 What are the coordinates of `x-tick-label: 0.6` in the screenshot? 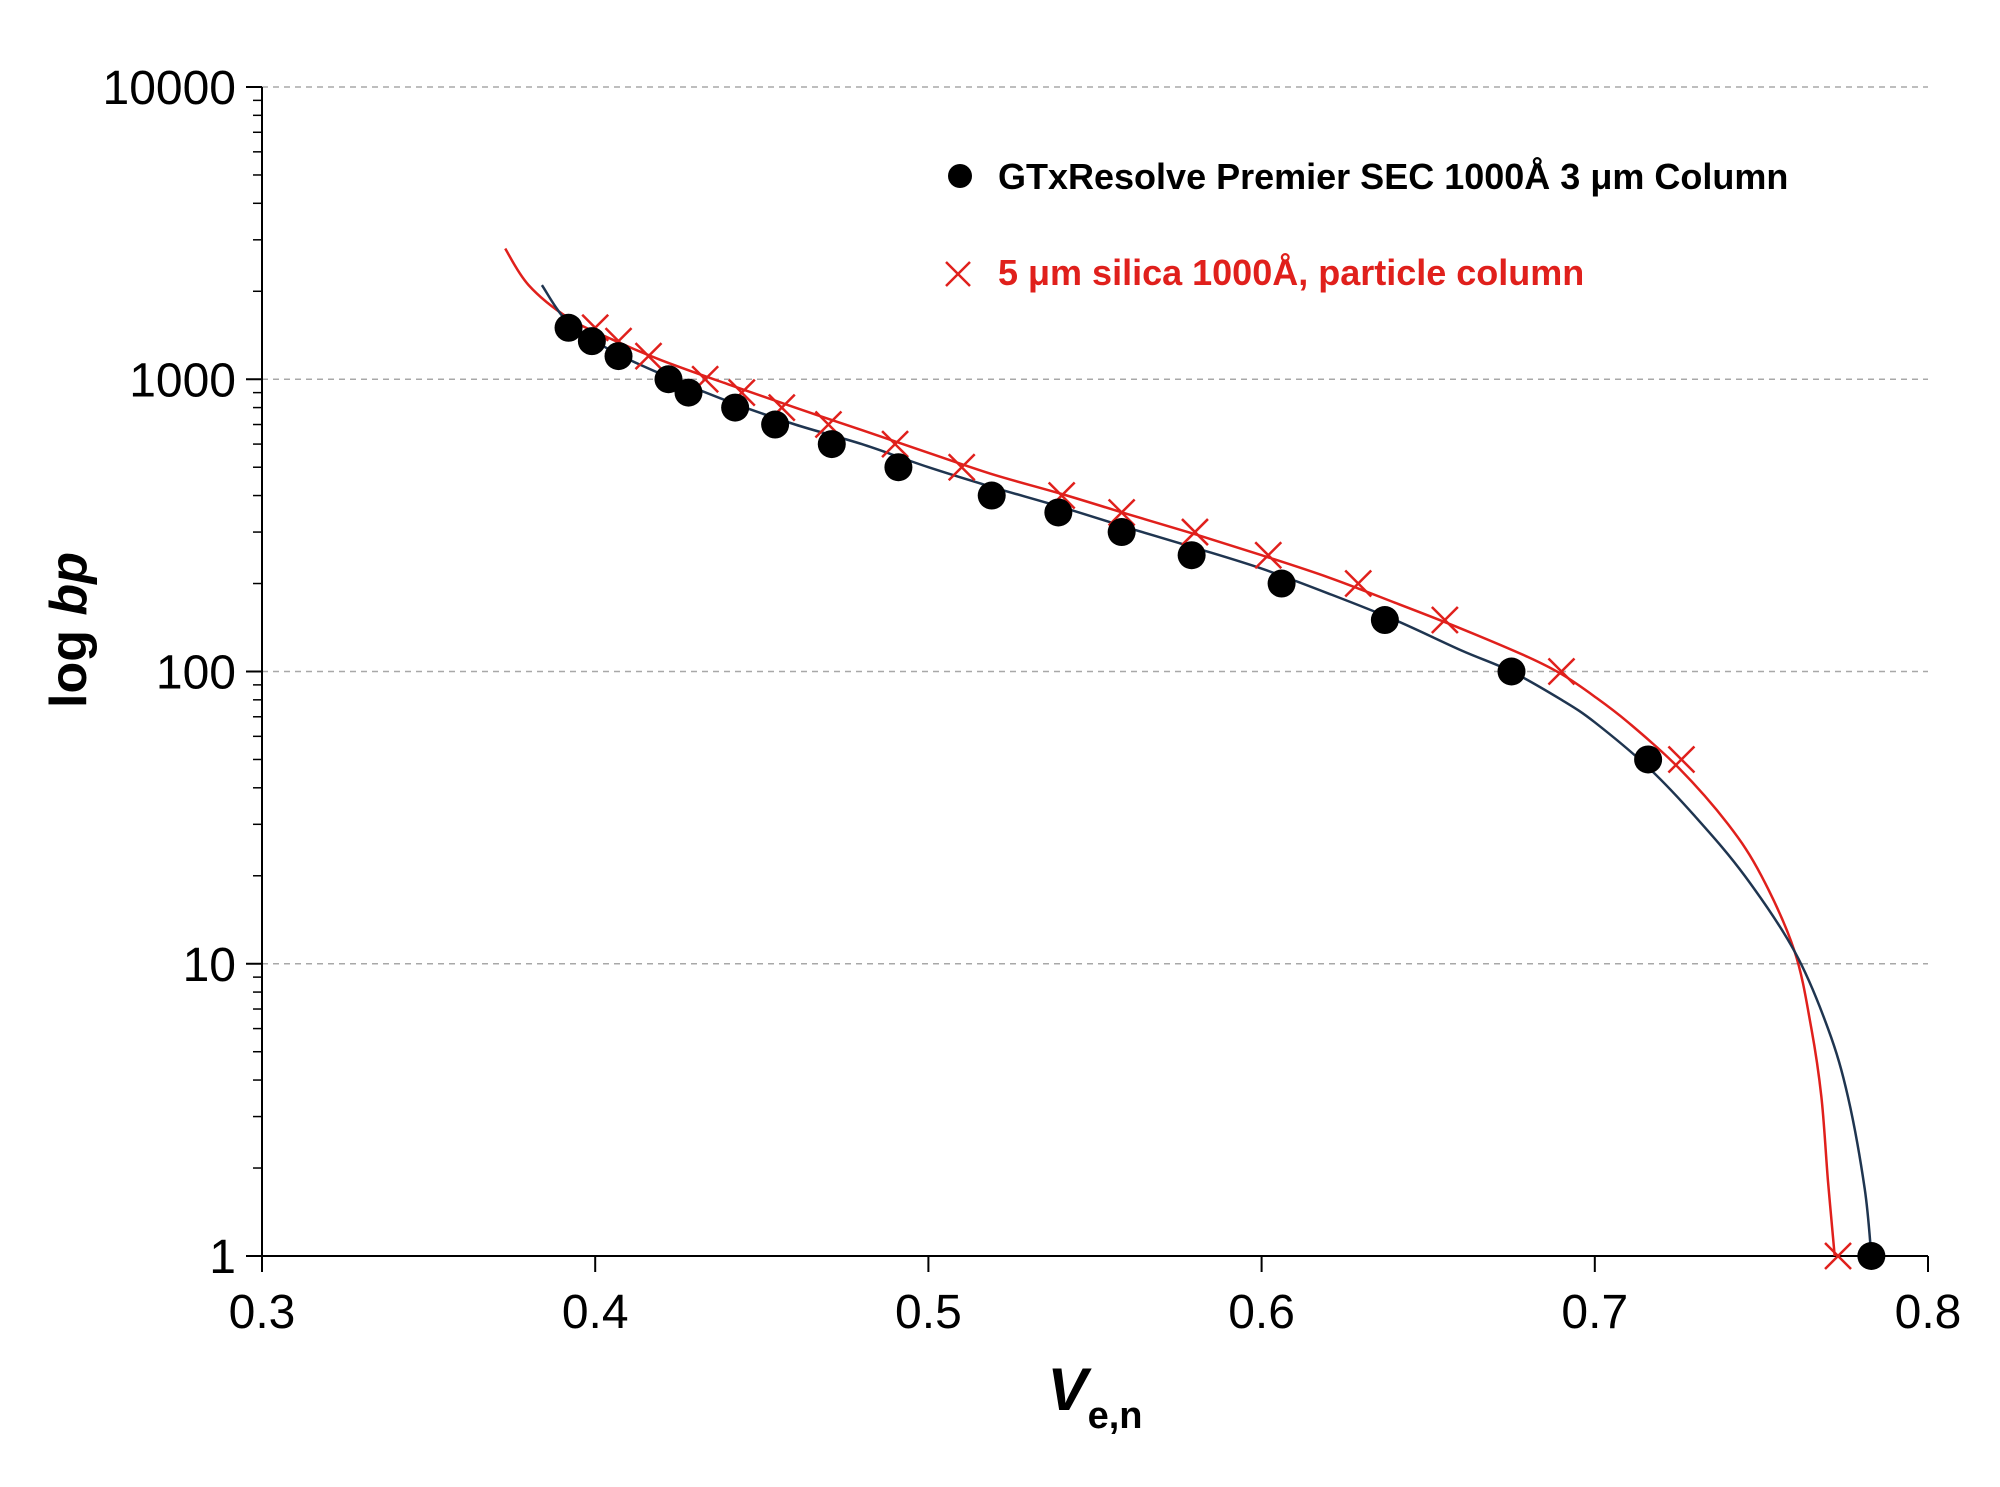 It's located at (1261, 1312).